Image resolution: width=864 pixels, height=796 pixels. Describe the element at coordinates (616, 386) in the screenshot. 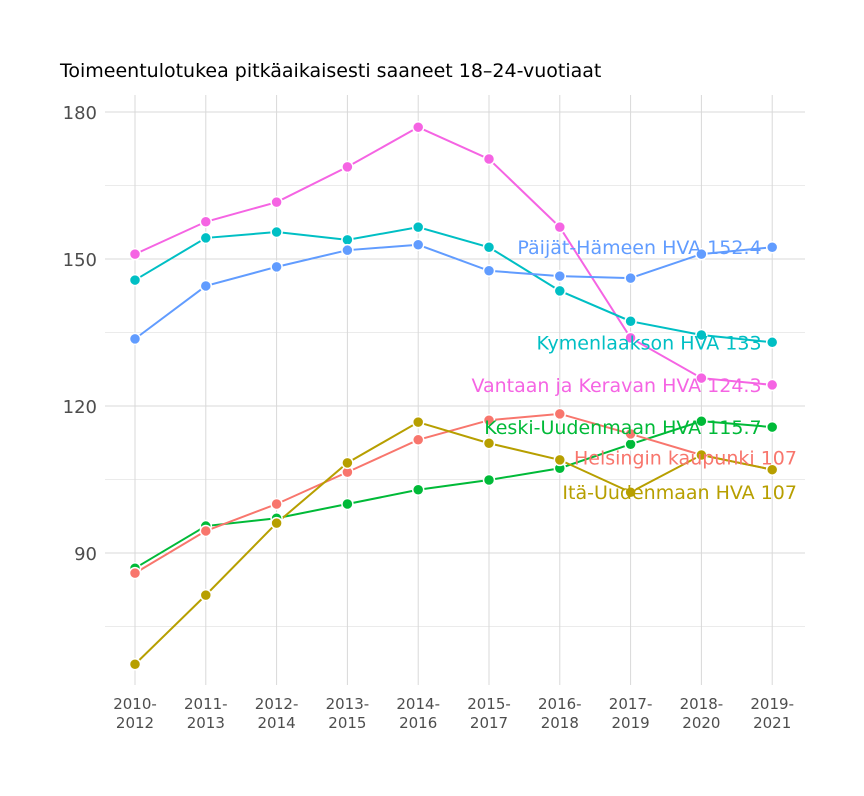

I see `series-label: Vantaan ja Keravan HVA 124.3` at that location.